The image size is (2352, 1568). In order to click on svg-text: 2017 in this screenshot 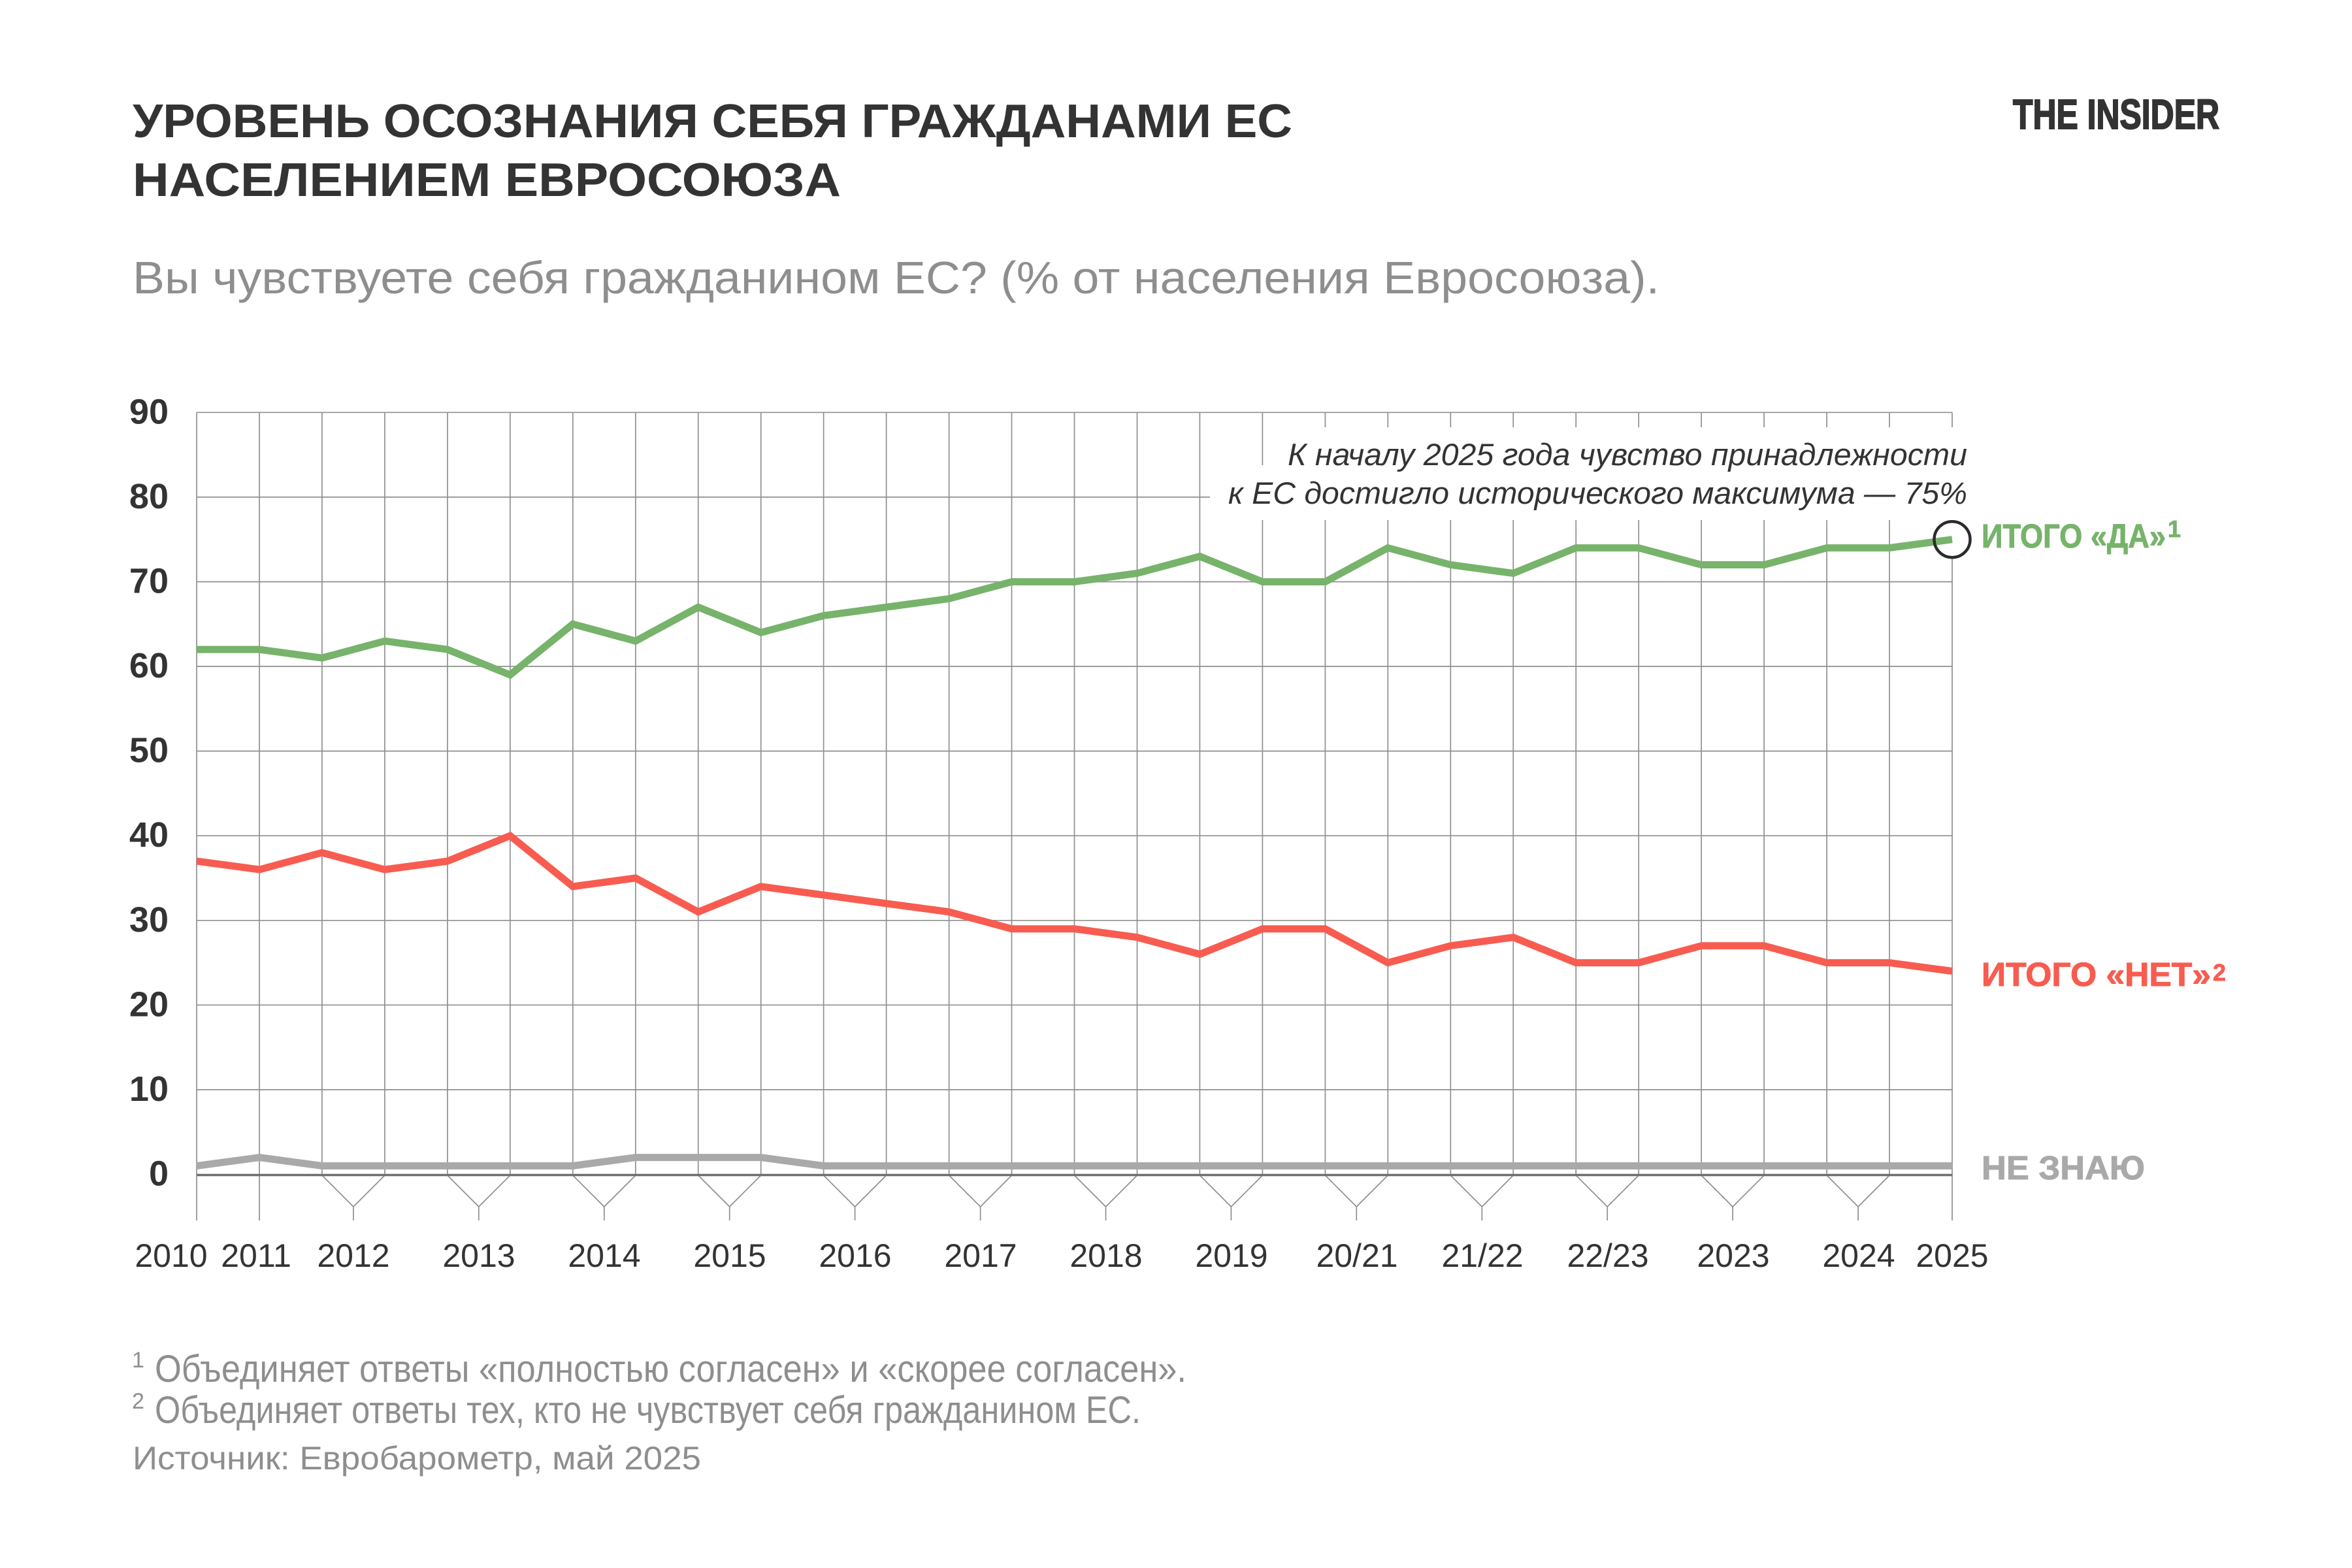, I will do `click(980, 1255)`.